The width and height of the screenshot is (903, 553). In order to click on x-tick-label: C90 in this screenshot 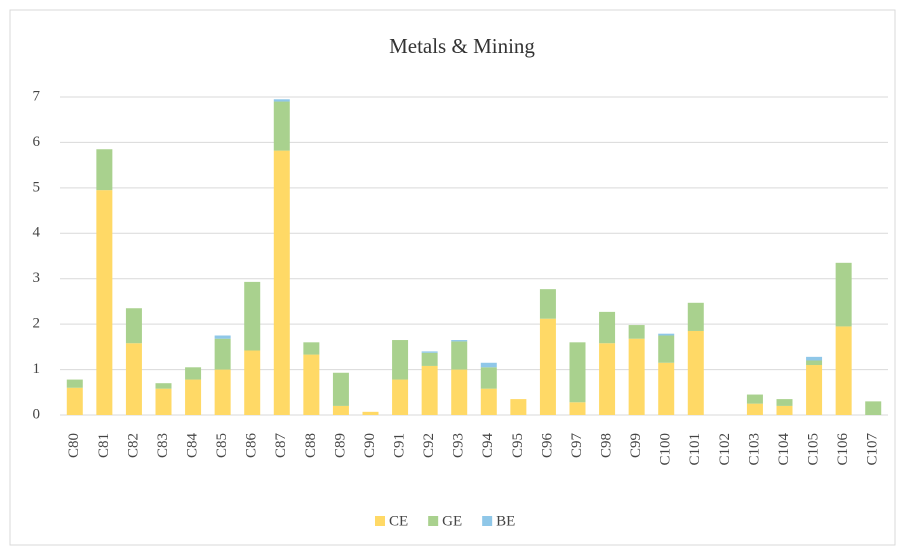, I will do `click(370, 445)`.